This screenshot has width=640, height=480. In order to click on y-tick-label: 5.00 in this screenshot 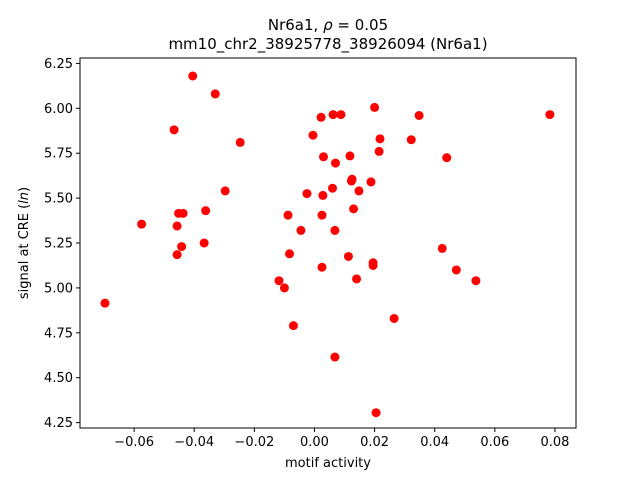, I will do `click(58, 288)`.